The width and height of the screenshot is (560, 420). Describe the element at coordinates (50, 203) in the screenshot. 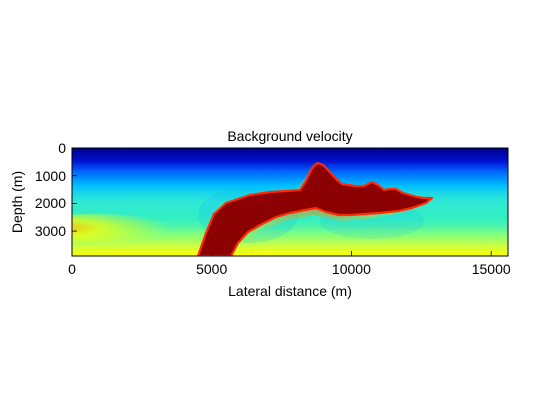

I see `y-tick-label-2: 2000` at that location.